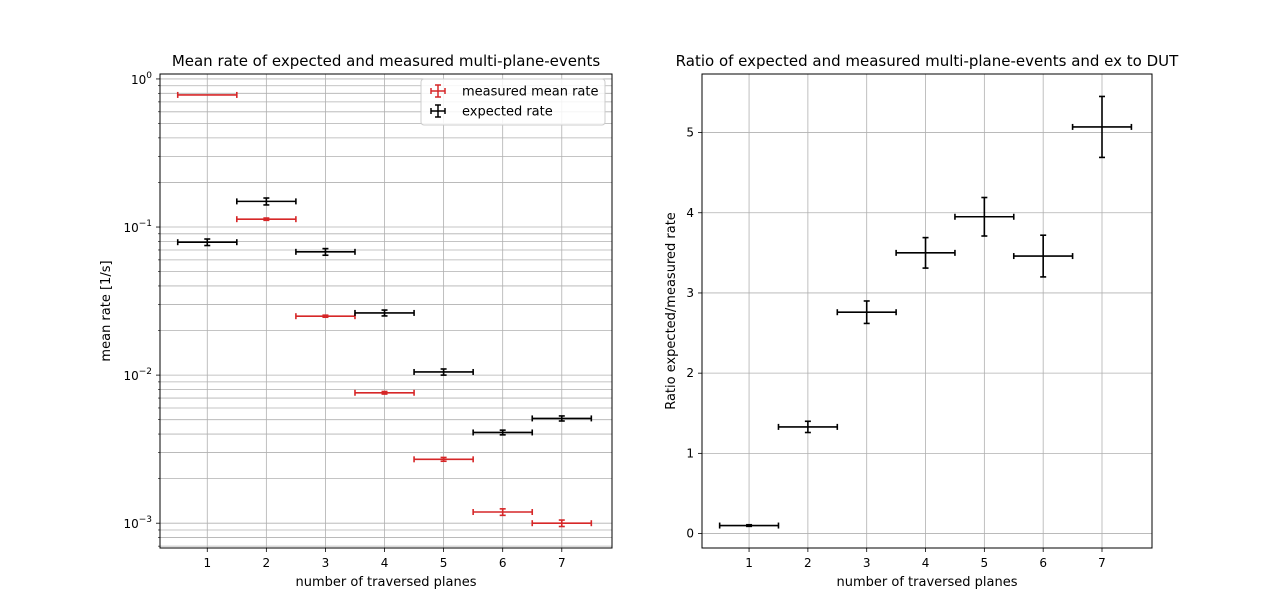  I want to click on left-y-tick-label: 10⁻¹, so click(137, 227).